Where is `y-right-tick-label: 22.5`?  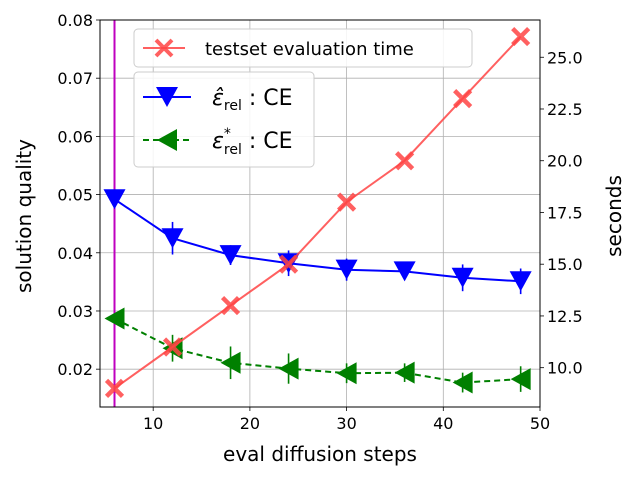
y-right-tick-label: 22.5 is located at coordinates (565, 109).